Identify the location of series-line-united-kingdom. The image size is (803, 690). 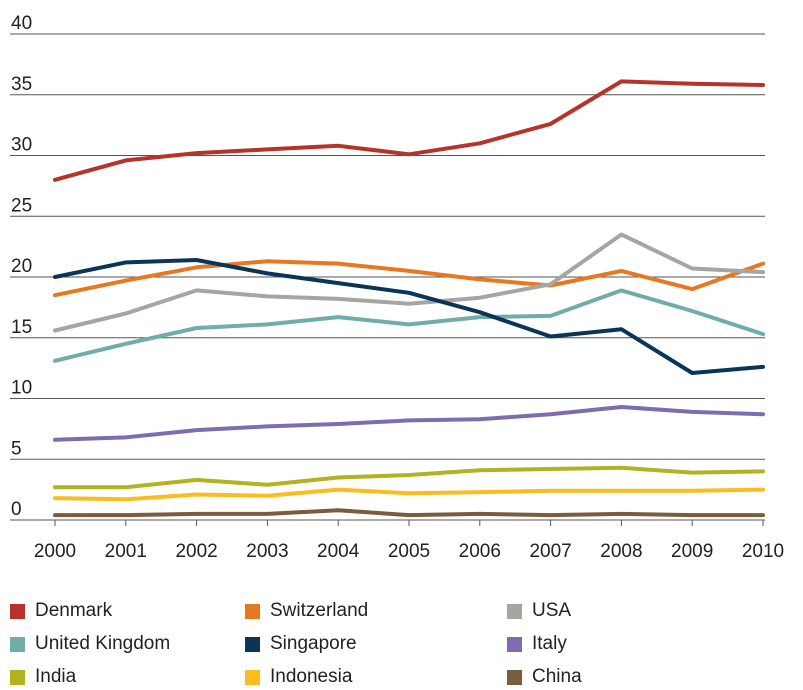
(409, 325).